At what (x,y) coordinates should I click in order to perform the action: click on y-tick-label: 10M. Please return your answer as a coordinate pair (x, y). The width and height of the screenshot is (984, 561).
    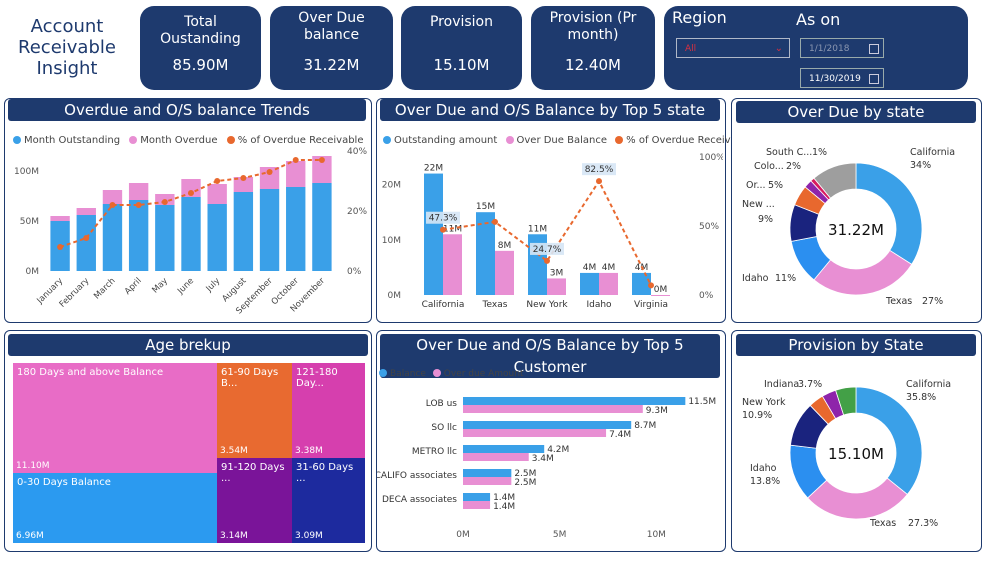
    Looking at the image, I should click on (391, 241).